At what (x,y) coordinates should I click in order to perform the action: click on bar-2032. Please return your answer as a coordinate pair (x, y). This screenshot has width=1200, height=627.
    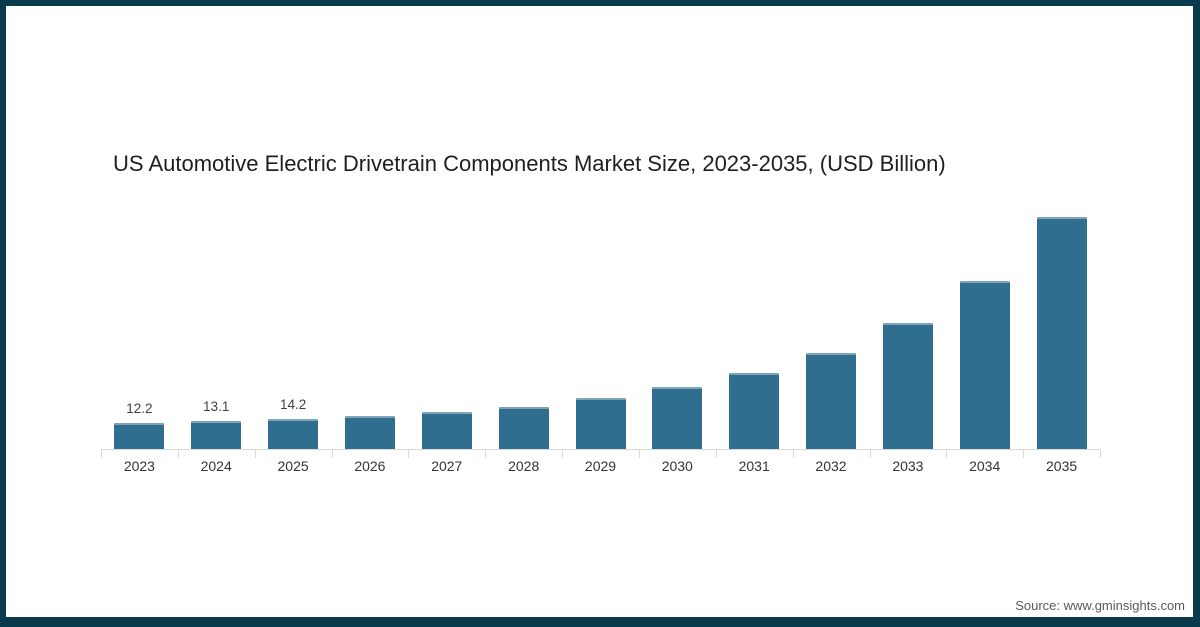
    Looking at the image, I should click on (831, 400).